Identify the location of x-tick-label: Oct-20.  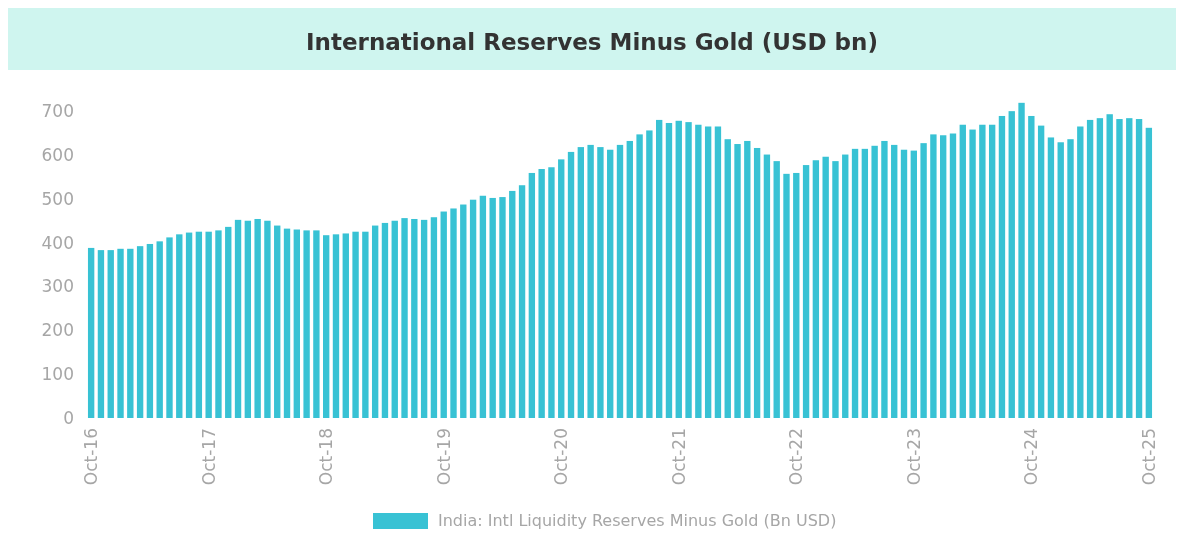
(561, 457).